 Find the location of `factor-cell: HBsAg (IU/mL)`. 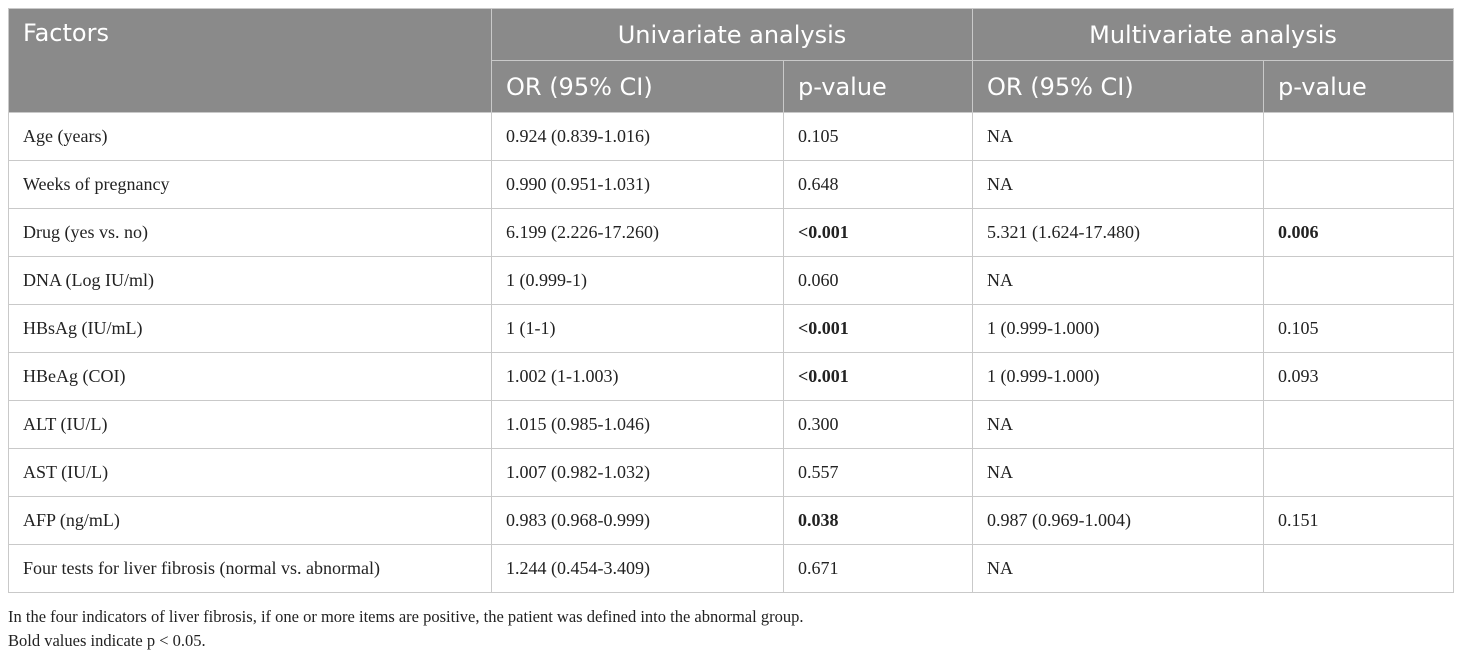

factor-cell: HBsAg (IU/mL) is located at coordinates (250, 328).